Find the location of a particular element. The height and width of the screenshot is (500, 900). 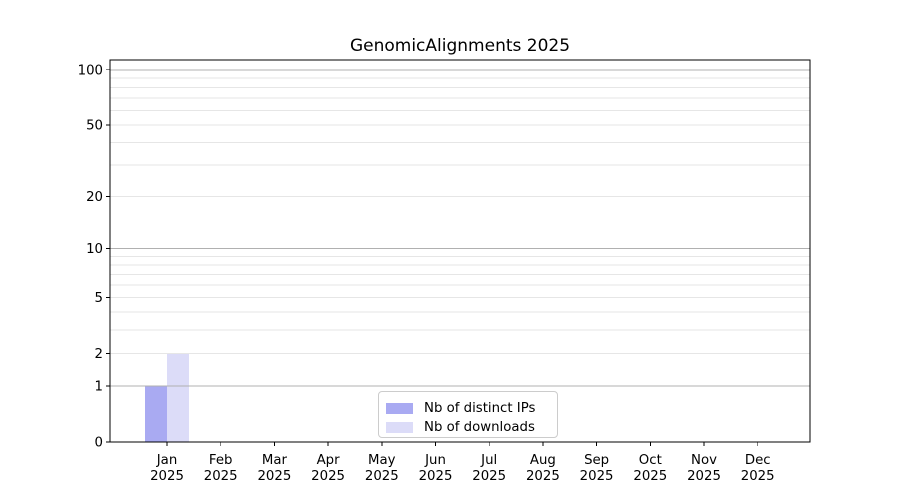

legend-label-distinct-ips: Nb of distinct IPs is located at coordinates (480, 408).